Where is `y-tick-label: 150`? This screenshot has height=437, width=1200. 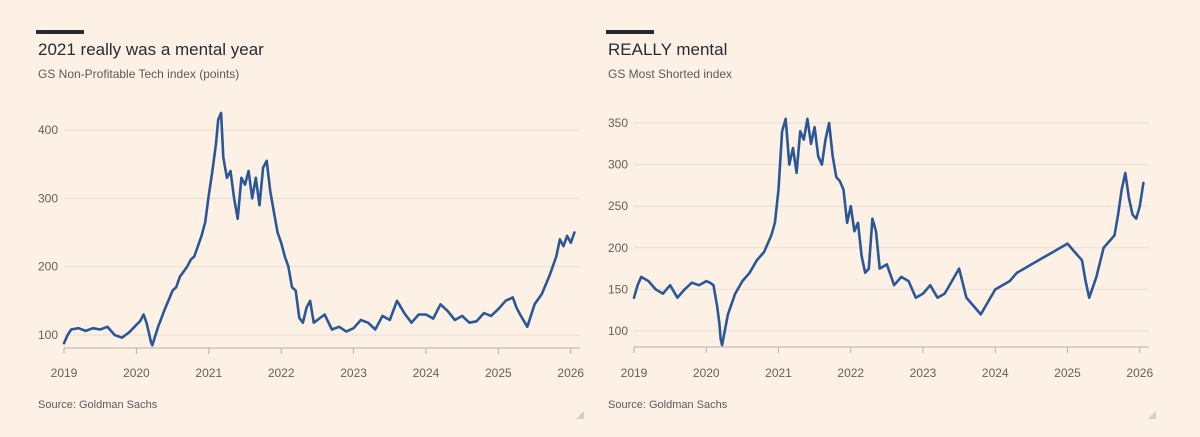 y-tick-label: 150 is located at coordinates (618, 289).